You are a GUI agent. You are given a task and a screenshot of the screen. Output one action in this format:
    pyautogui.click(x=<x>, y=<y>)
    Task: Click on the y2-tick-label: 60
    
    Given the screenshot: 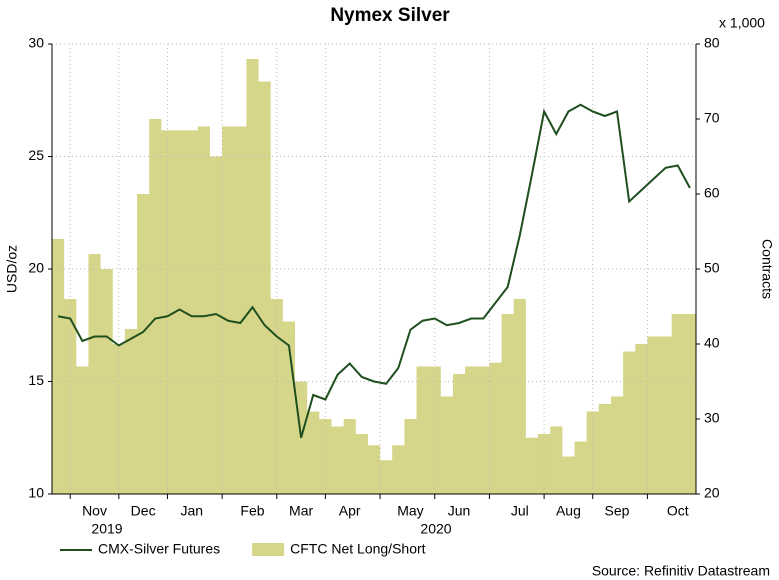 What is the action you would take?
    pyautogui.click(x=712, y=193)
    